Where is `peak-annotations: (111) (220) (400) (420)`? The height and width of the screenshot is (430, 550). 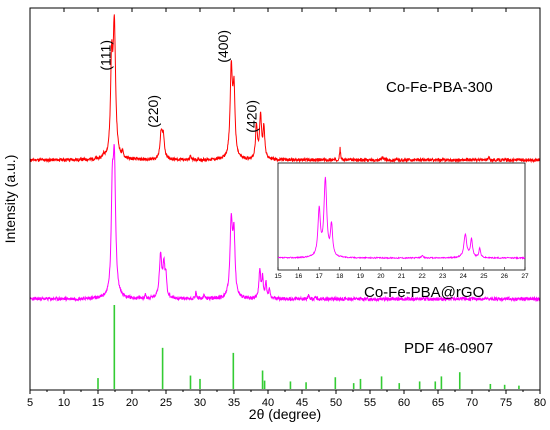
peak-annotations: (111) (220) (400) (420) is located at coordinates (178, 81).